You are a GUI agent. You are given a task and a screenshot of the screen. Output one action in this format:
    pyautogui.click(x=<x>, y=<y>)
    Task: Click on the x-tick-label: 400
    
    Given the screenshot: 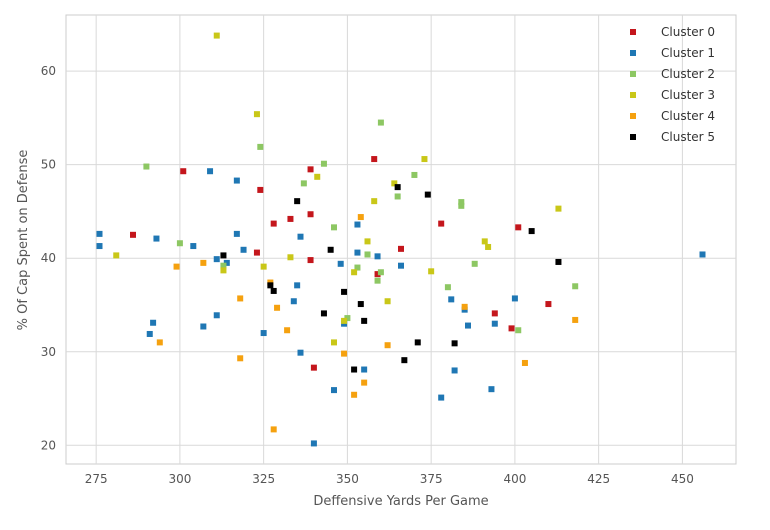 What is the action you would take?
    pyautogui.click(x=514, y=479)
    